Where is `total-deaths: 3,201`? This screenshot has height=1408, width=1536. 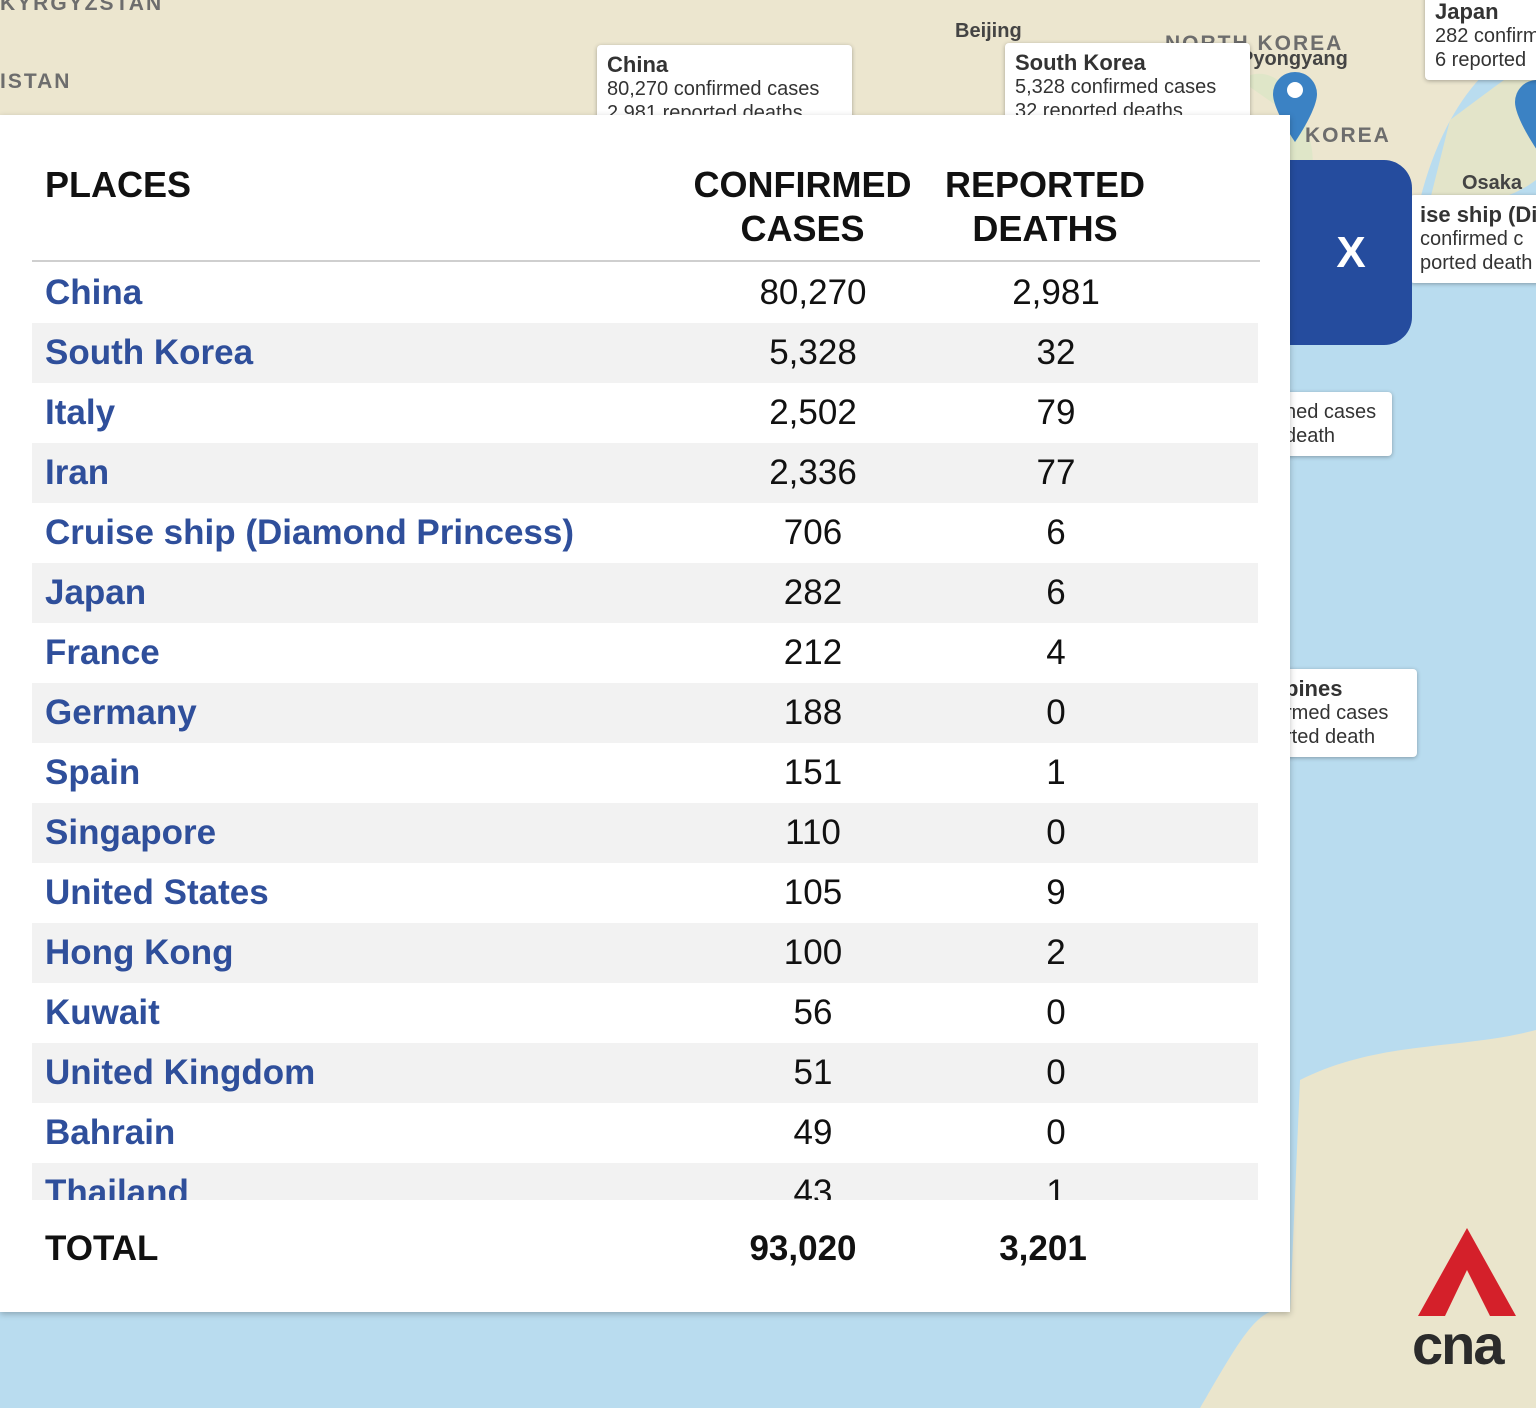 total-deaths: 3,201 is located at coordinates (1043, 1248).